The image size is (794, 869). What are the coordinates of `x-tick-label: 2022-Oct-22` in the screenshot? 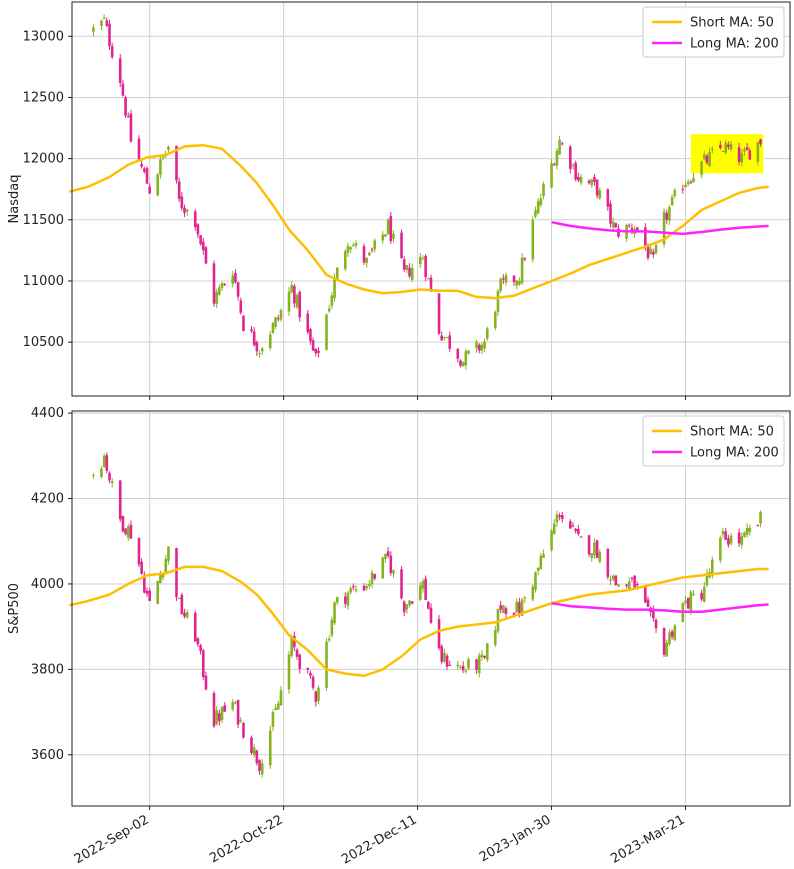 It's located at (246, 839).